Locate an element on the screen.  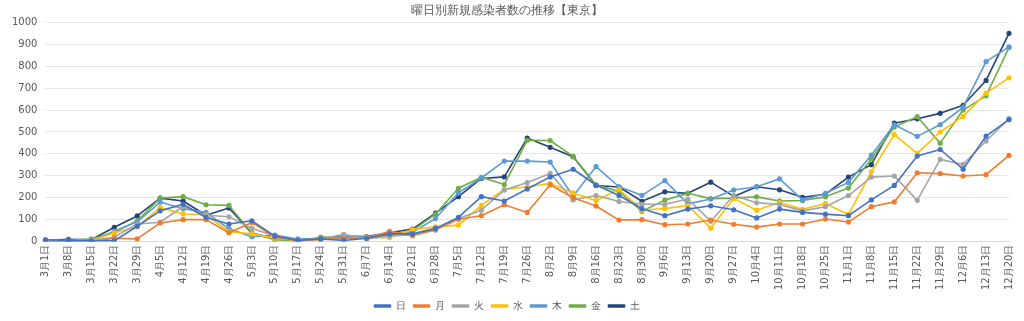
x-tick-label: 5月31日 is located at coordinates (343, 264).